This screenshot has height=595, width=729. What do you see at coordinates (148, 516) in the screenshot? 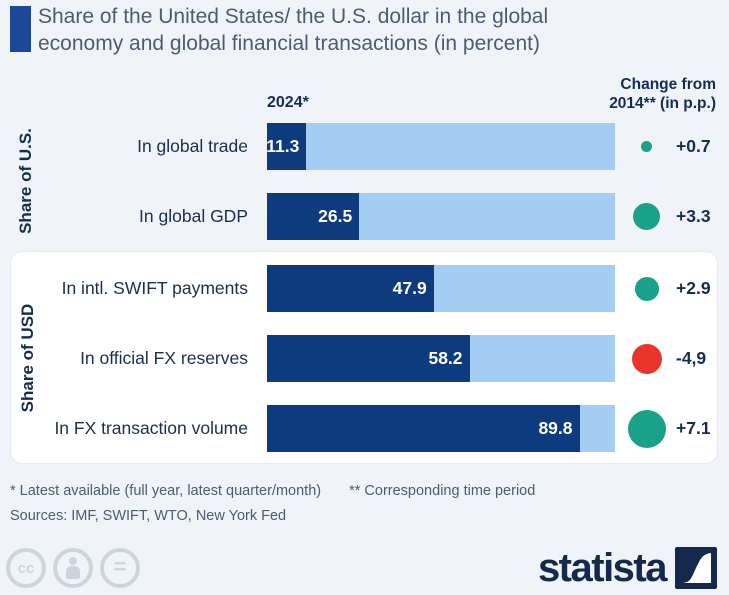
I see `sources-line: Sources: IMF, SWIFT, WTO, New York Fed` at bounding box center [148, 516].